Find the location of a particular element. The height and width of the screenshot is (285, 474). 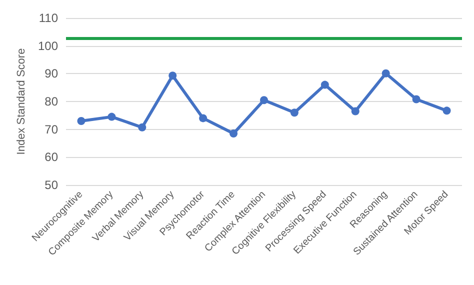

y-tick-label: 110 is located at coordinates (48, 18).